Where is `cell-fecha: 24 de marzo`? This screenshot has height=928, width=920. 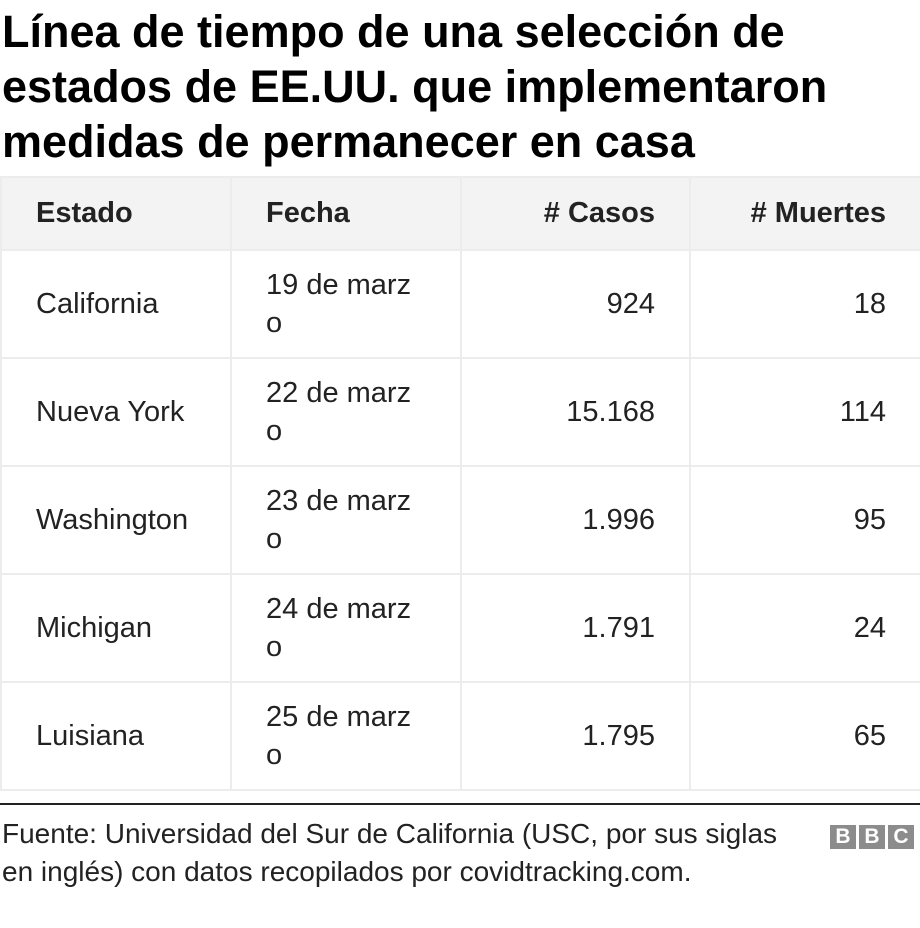
cell-fecha: 24 de marzo is located at coordinates (346, 628).